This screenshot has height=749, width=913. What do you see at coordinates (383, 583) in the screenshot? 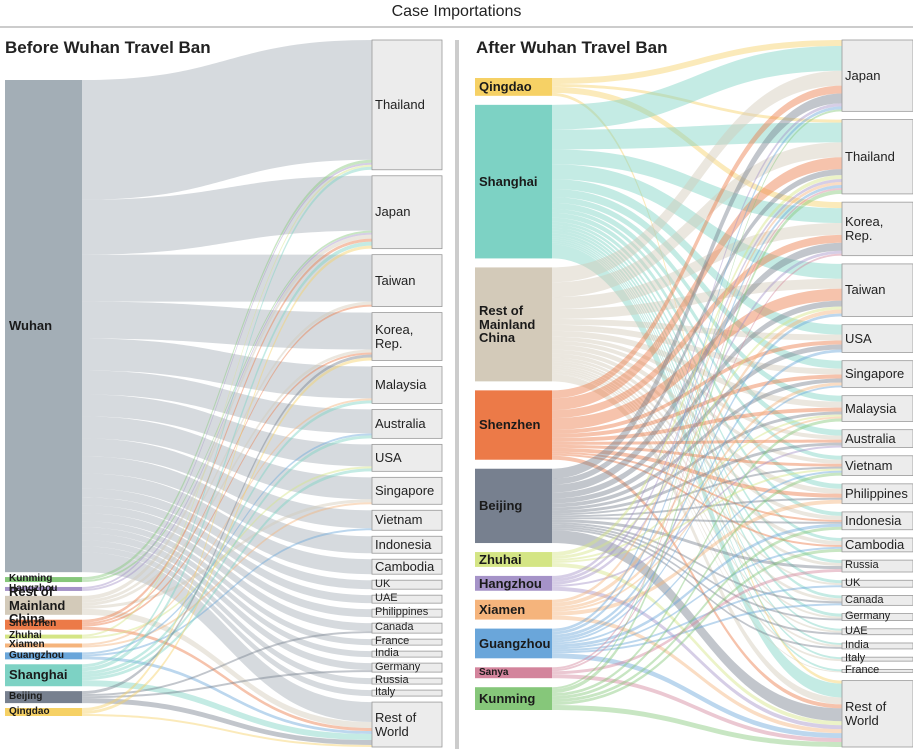
I see `target-label: UK` at bounding box center [383, 583].